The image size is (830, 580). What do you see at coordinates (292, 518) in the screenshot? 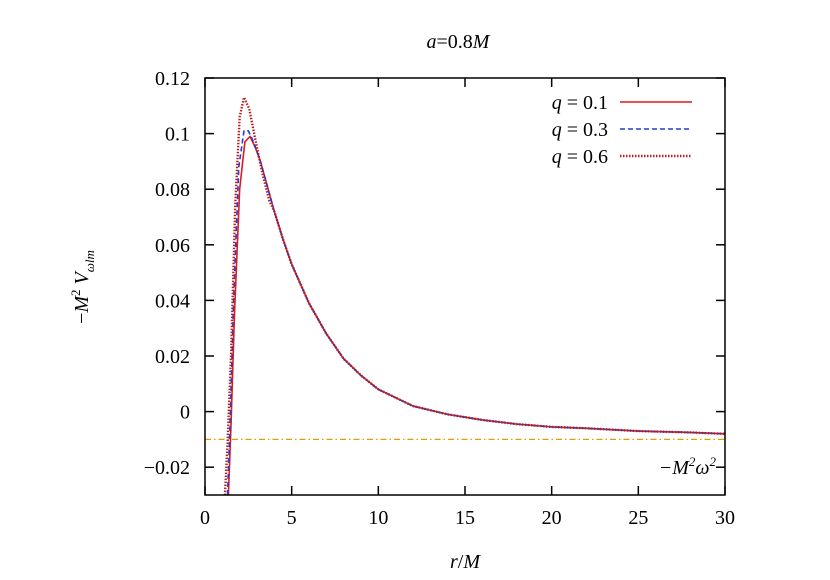
I see `x-tick-label: 5` at bounding box center [292, 518].